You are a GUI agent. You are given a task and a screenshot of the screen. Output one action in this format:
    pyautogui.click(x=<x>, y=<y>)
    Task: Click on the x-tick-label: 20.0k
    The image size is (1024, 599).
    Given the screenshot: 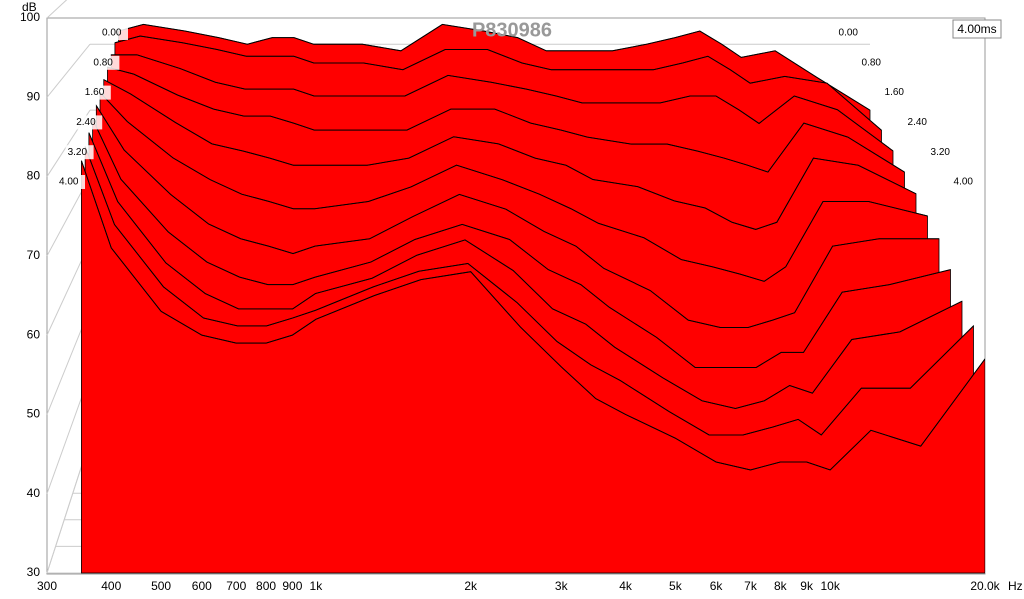 What is the action you would take?
    pyautogui.click(x=985, y=586)
    